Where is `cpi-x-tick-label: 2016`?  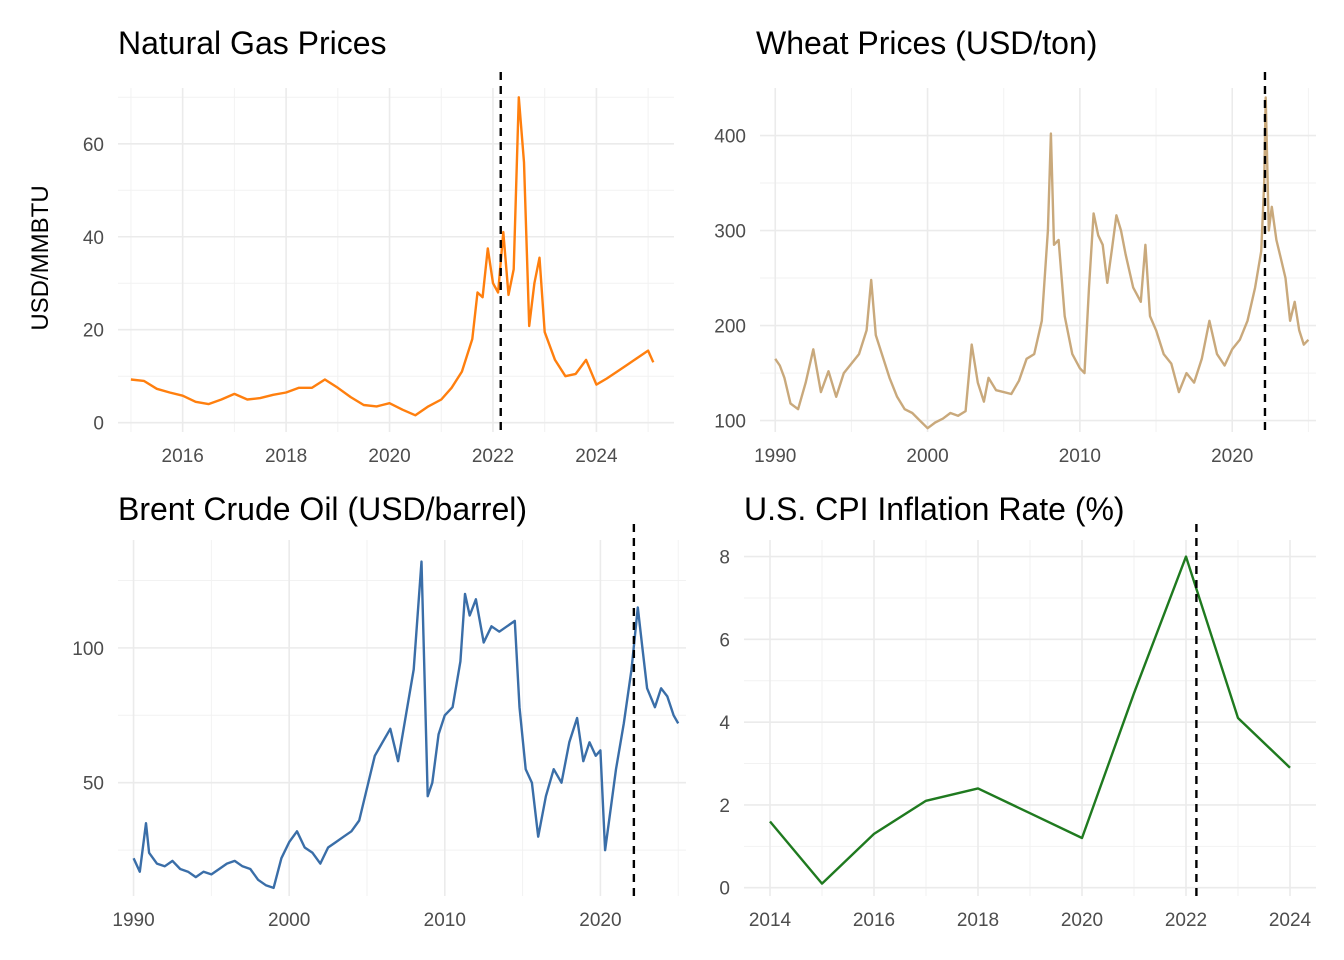
cpi-x-tick-label: 2016 is located at coordinates (874, 920).